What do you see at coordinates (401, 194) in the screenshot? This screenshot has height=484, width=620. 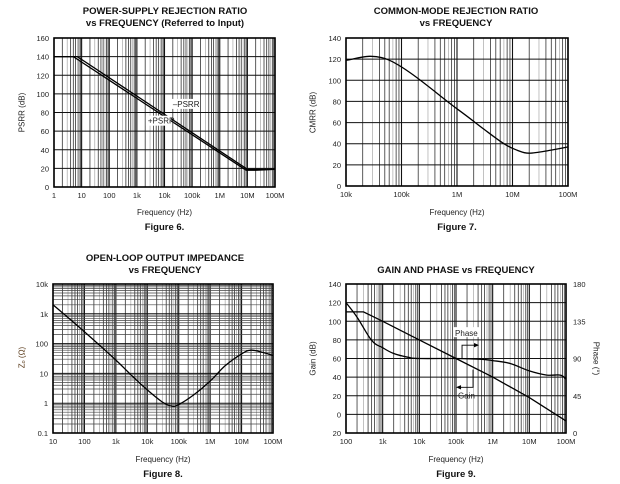 I see `fig7-xtick-label: 100k` at bounding box center [401, 194].